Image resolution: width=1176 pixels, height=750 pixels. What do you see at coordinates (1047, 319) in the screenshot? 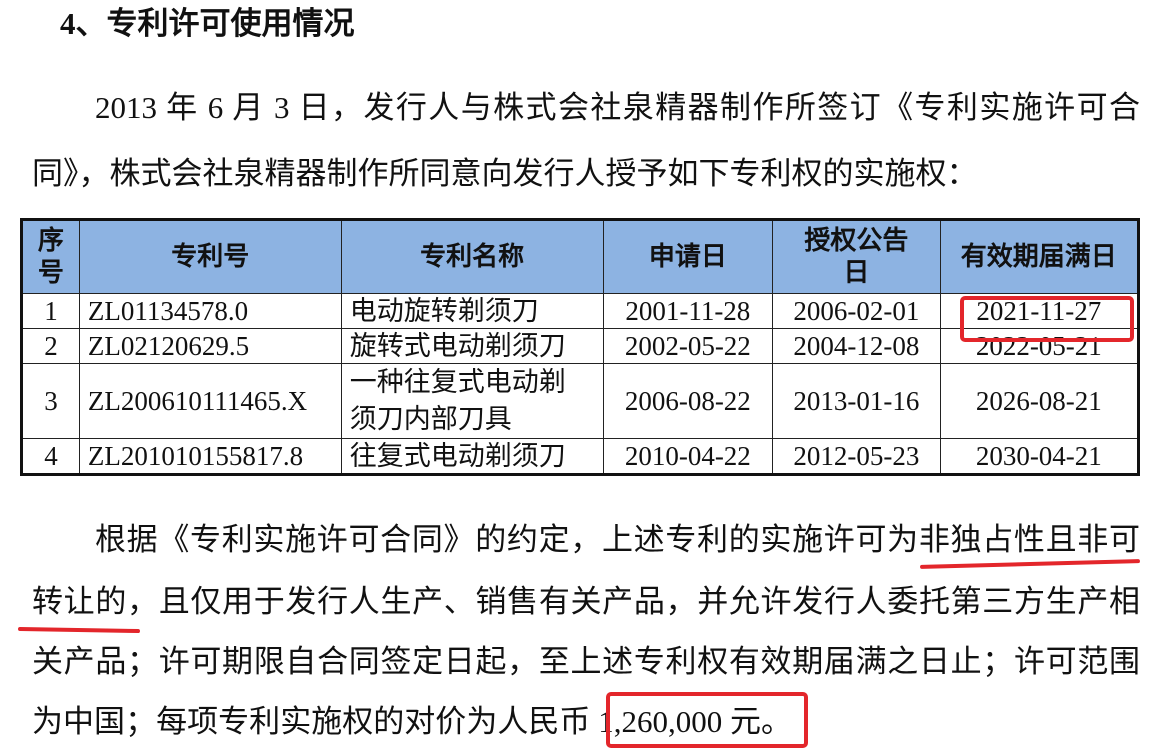
I see `highlight-box-expiry-date` at bounding box center [1047, 319].